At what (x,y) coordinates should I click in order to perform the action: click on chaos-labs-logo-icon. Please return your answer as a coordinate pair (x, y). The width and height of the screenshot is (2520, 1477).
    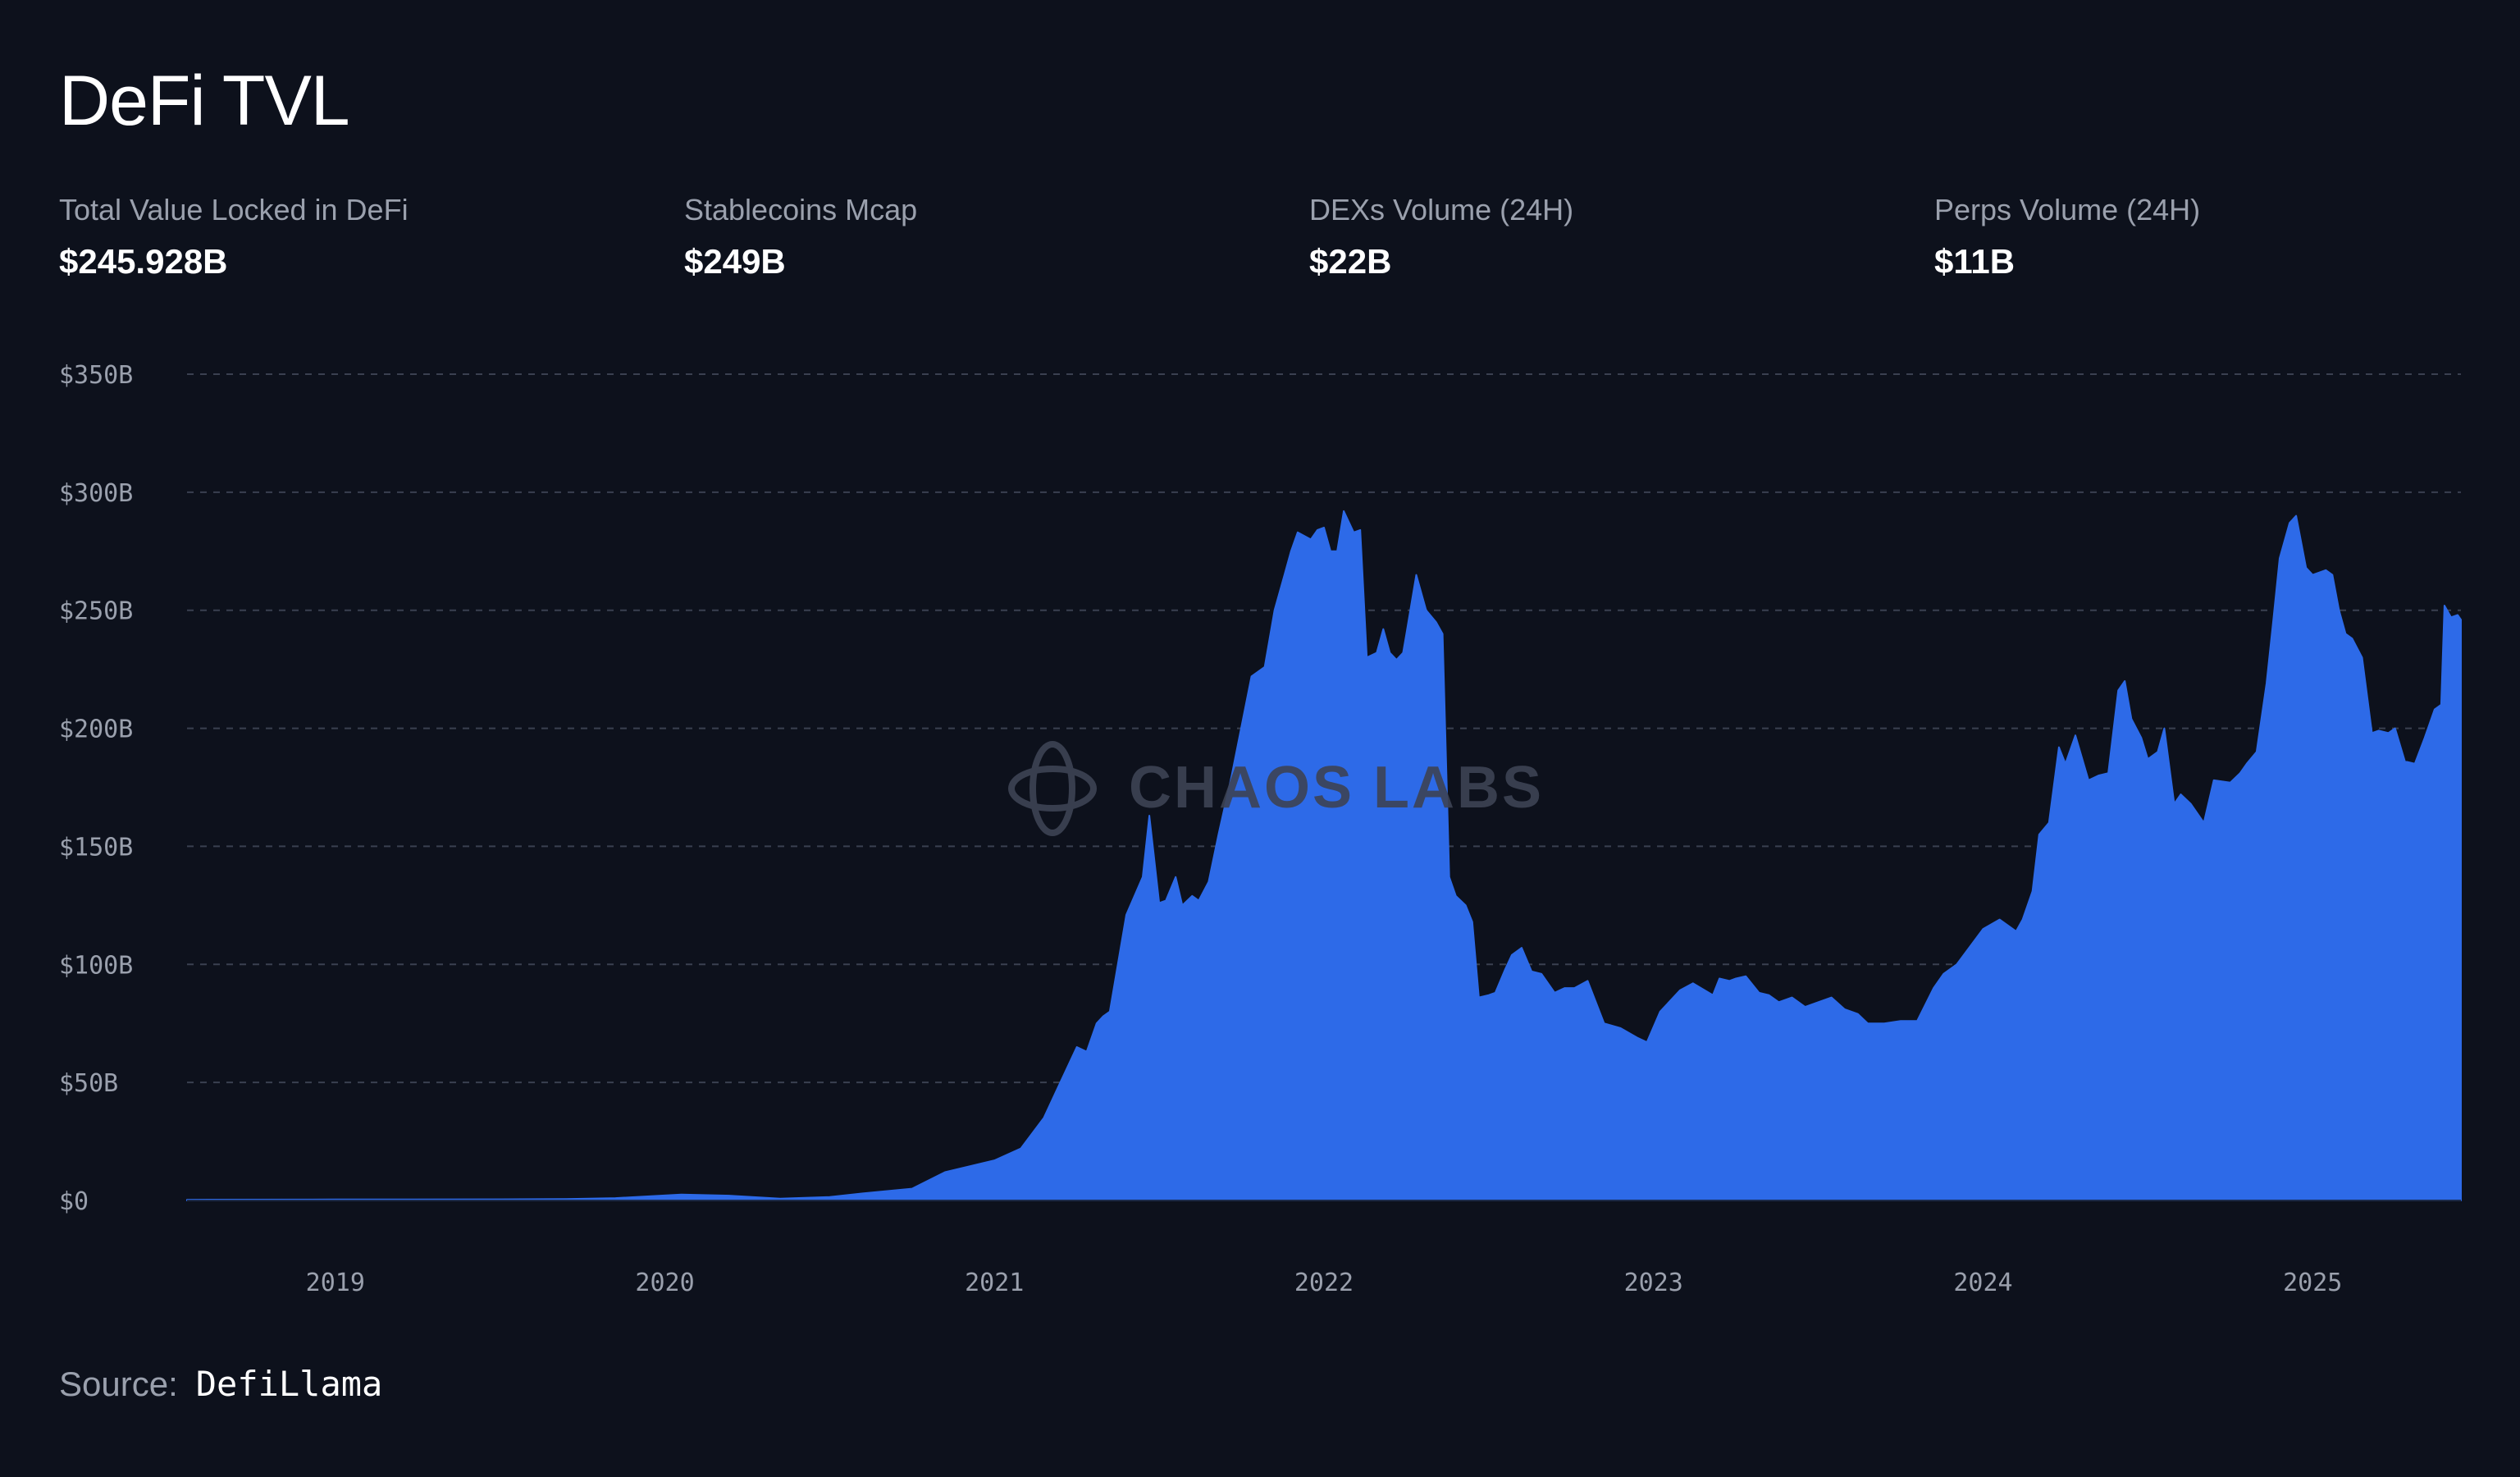
    Looking at the image, I should click on (1053, 789).